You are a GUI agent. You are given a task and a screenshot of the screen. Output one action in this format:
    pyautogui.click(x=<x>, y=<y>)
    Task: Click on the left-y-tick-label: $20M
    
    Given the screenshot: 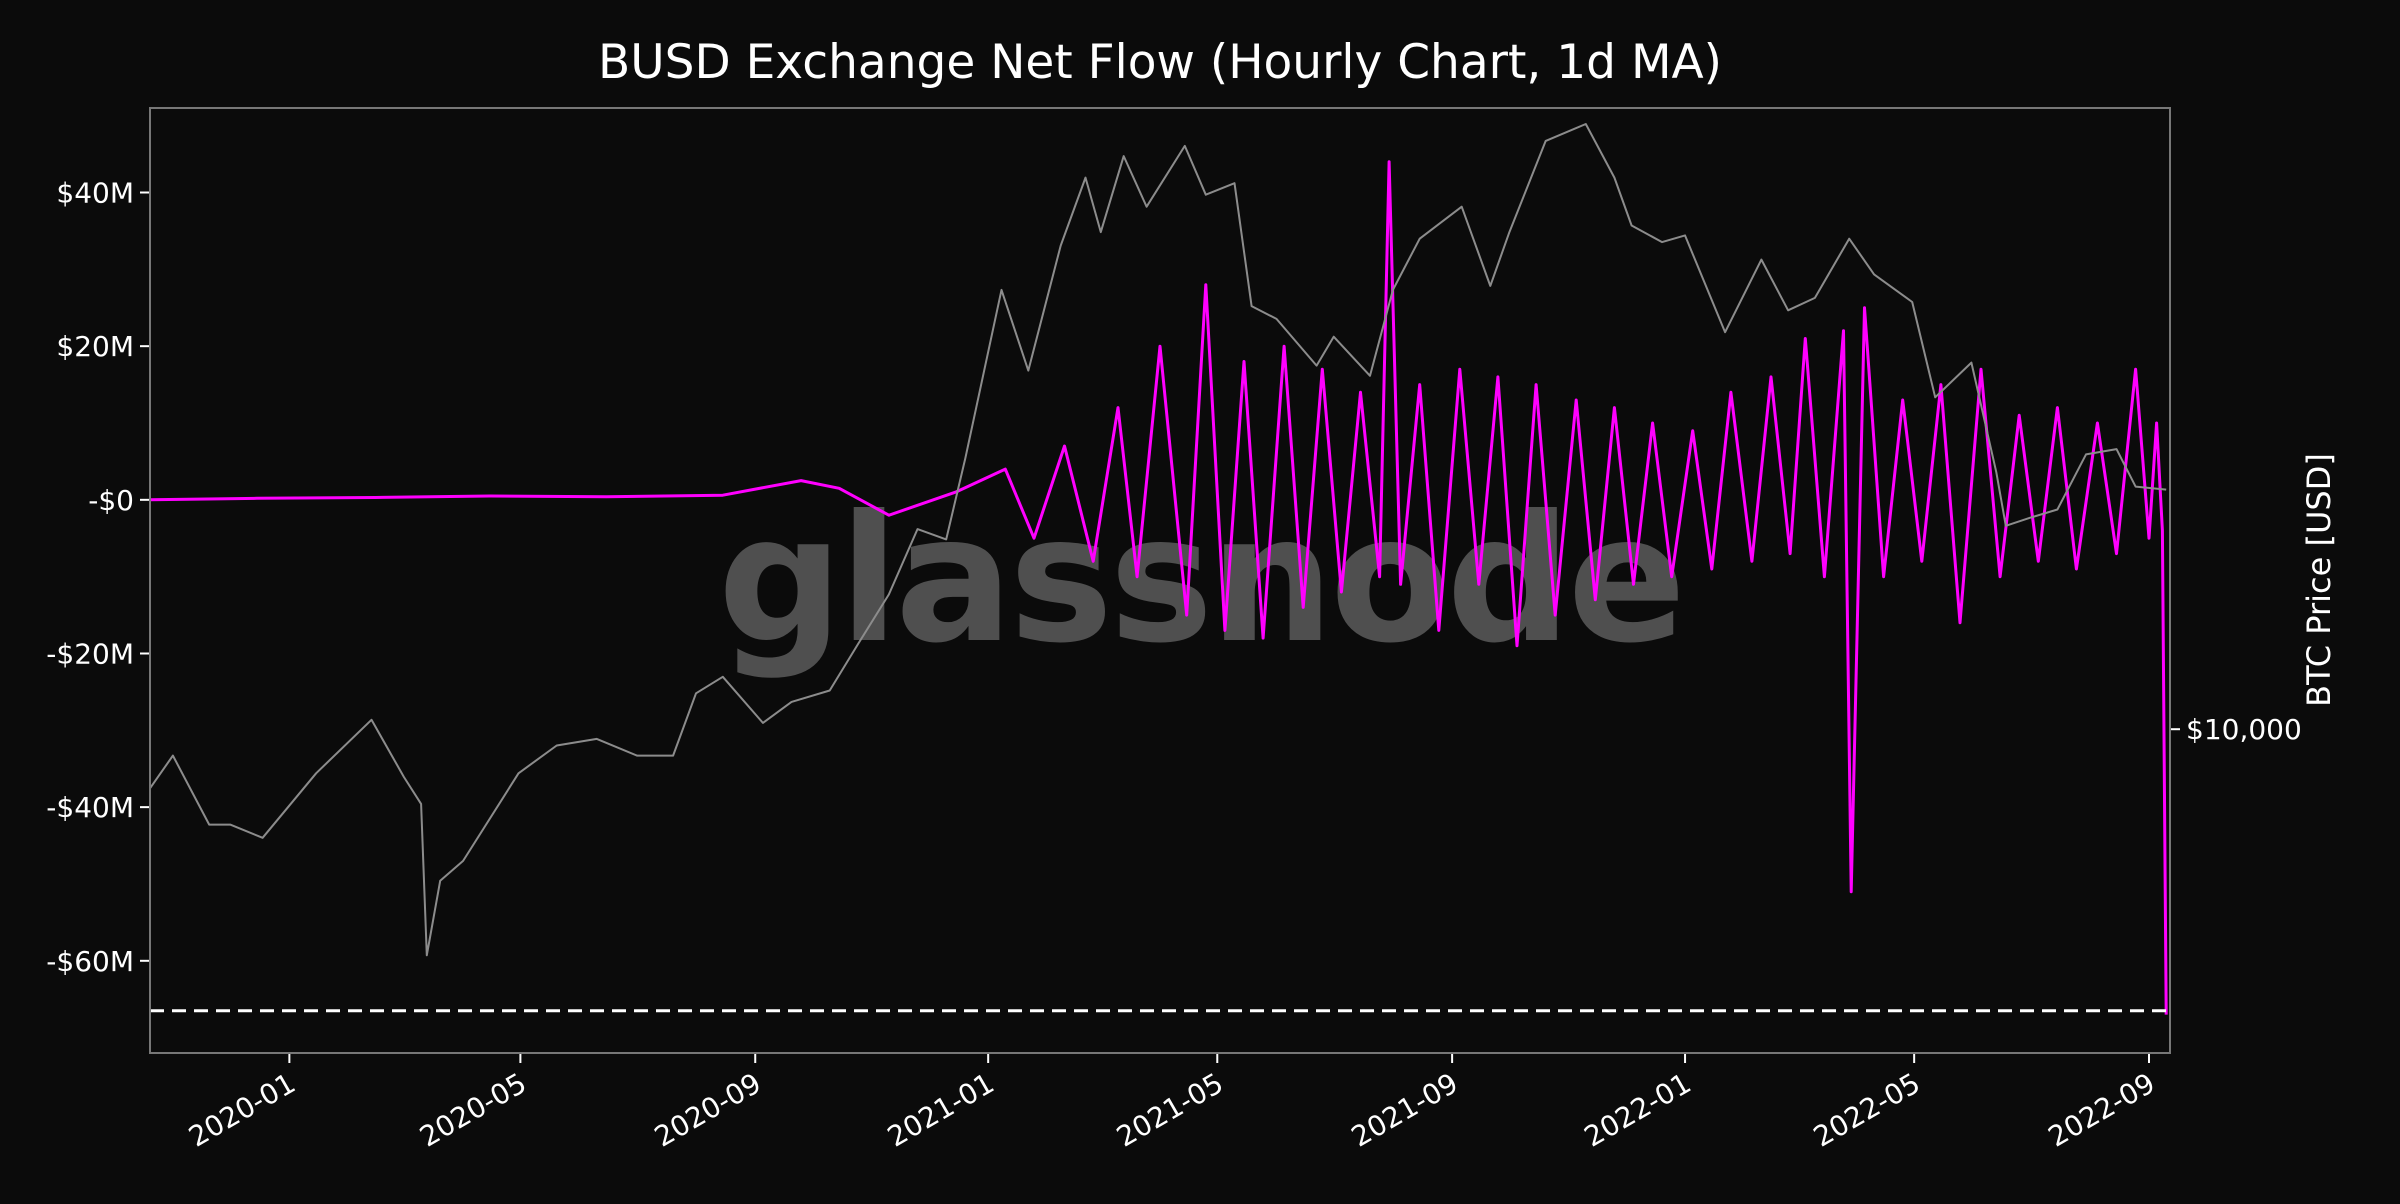 What is the action you would take?
    pyautogui.click(x=95, y=346)
    